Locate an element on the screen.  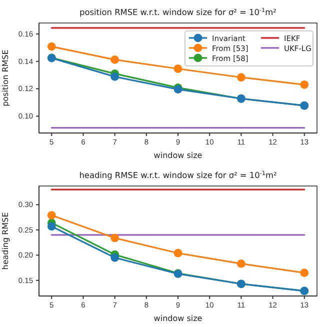
y-axis-title: position RMSE is located at coordinates (5, 78).